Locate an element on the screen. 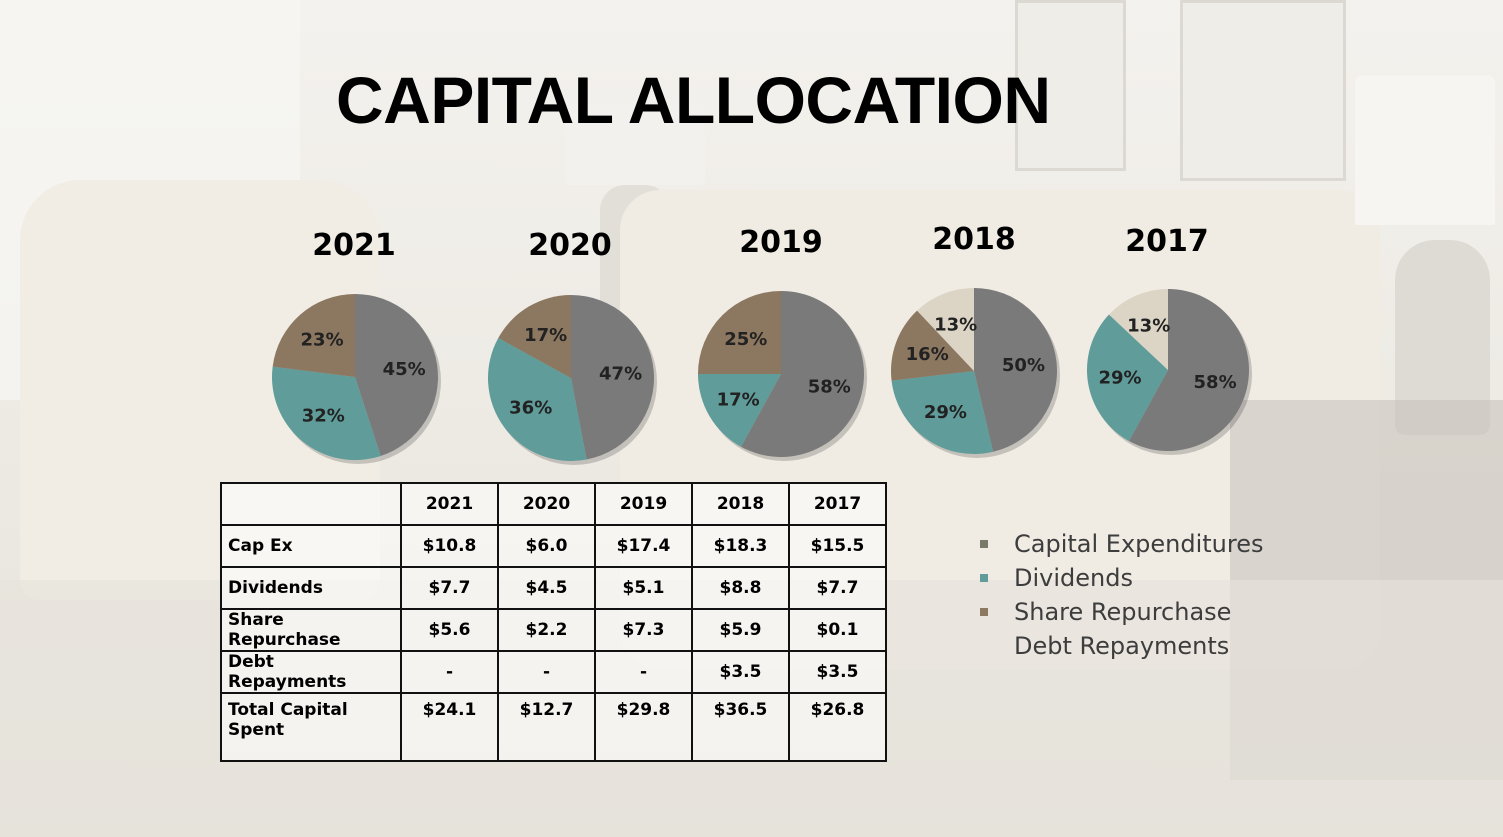 The image size is (1503, 837). pie-slice-label: 32% is located at coordinates (323, 415).